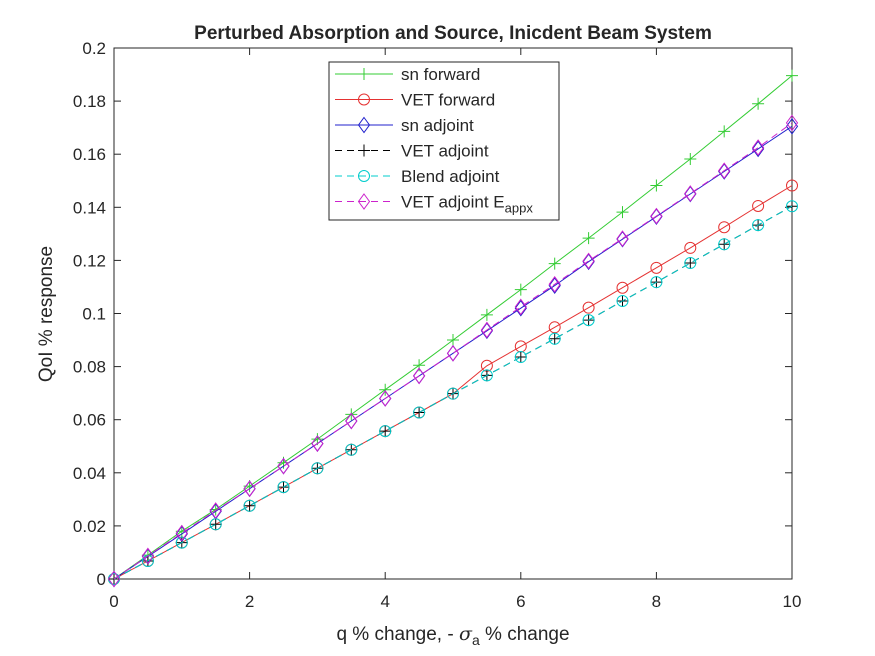 This screenshot has width=875, height=656. I want to click on legend-box, so click(444, 141).